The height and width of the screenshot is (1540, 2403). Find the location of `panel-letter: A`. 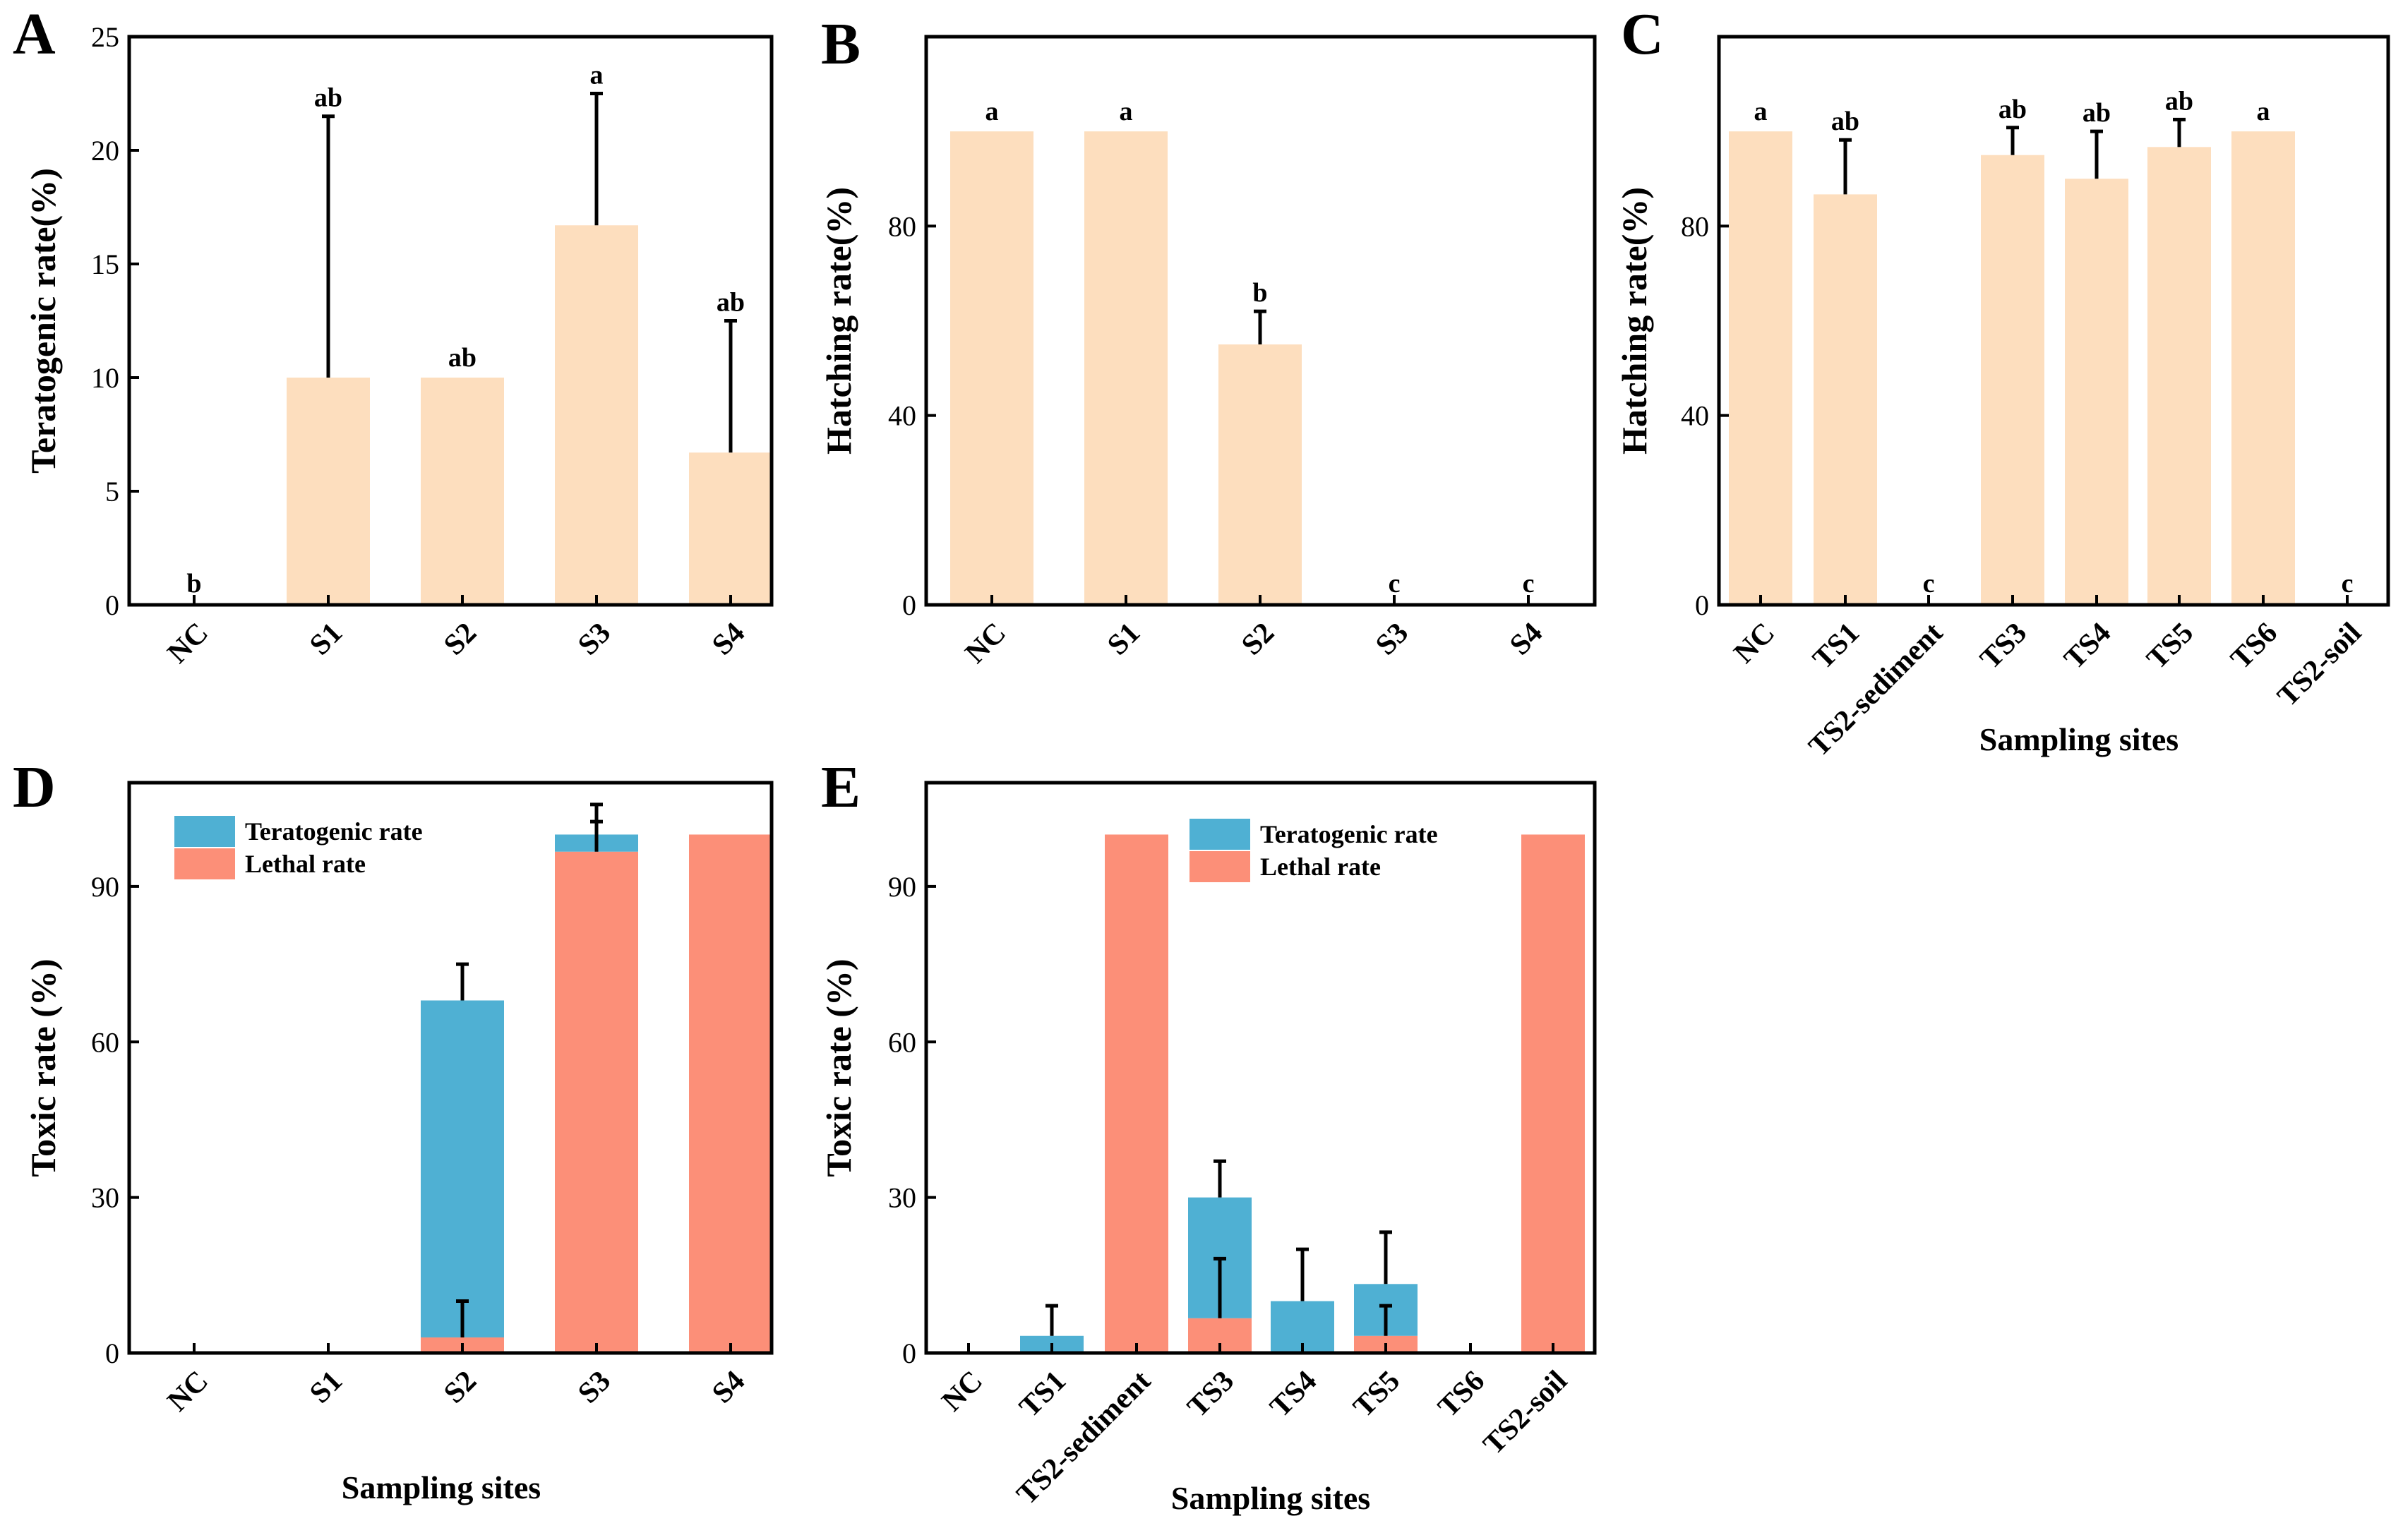

panel-letter: A is located at coordinates (34, 34).